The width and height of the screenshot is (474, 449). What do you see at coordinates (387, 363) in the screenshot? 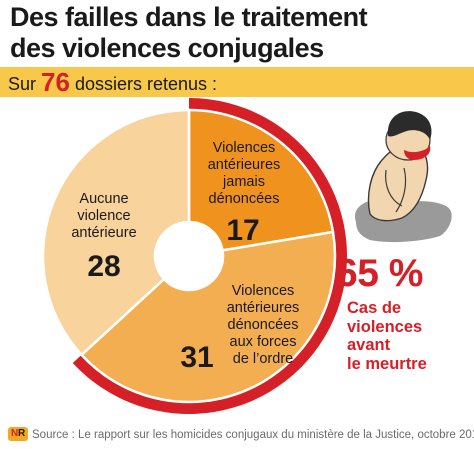
I see `highlight-label-line-4: le meurtre` at bounding box center [387, 363].